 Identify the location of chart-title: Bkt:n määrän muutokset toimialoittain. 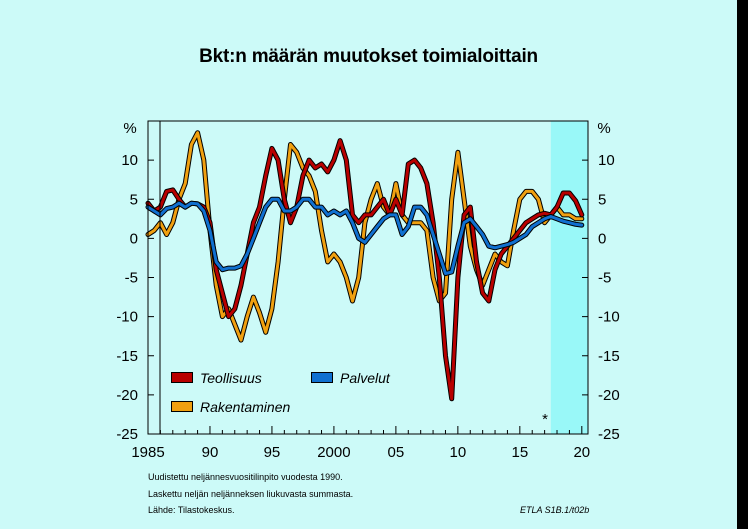
(368, 56).